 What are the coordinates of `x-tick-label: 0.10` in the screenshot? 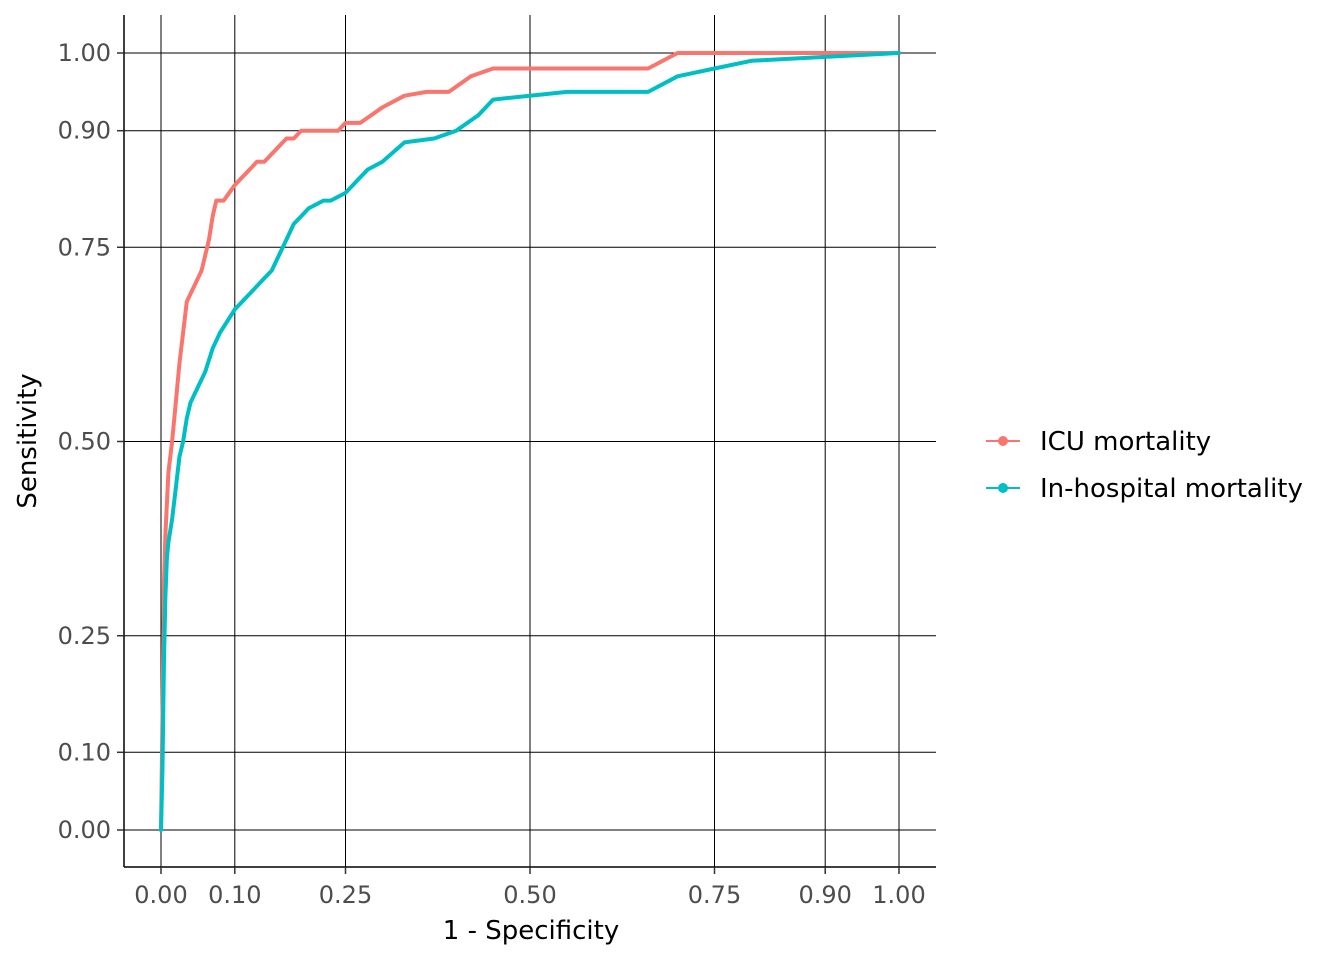 It's located at (234, 895).